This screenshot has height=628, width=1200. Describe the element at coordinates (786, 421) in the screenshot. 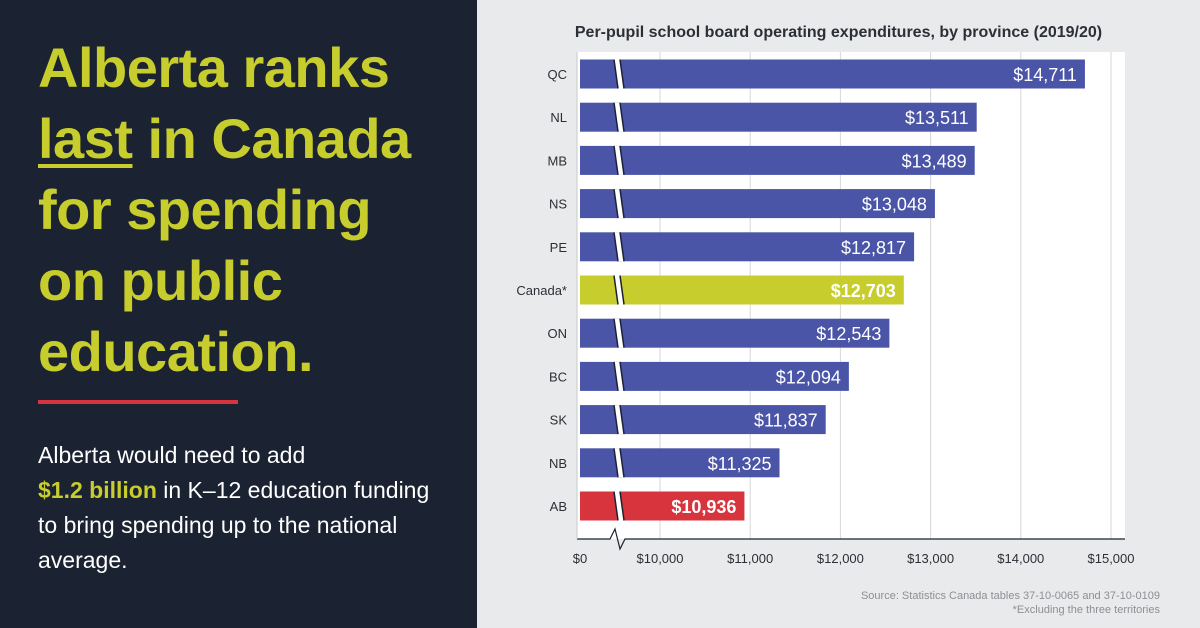

I see `value-label-8: $11,837` at that location.